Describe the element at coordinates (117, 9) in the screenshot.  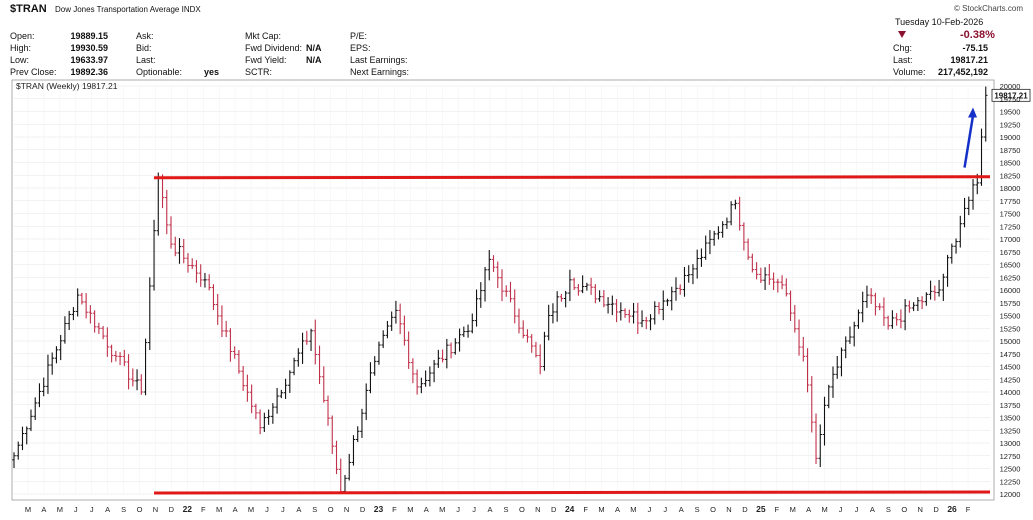
I see `description-text: Dow Jones Transportation Average` at that location.